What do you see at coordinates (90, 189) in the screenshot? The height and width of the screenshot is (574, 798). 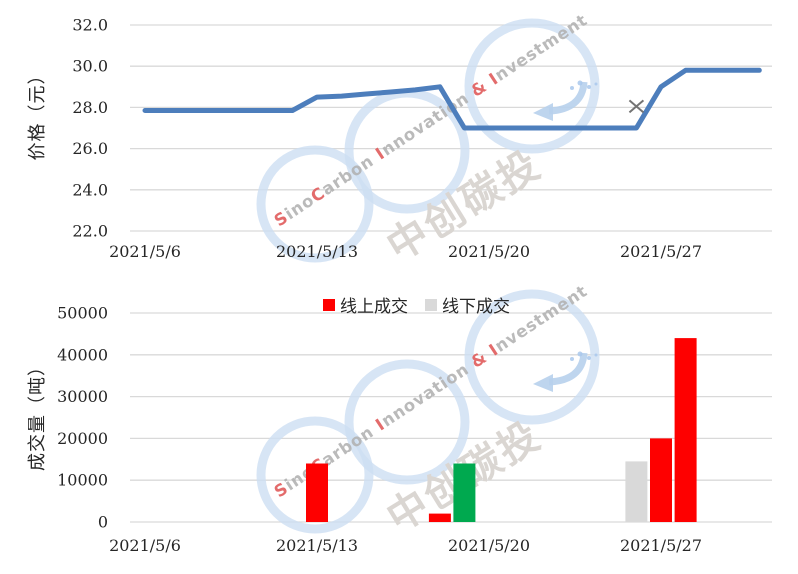 I see `svg-text: 24.0` at bounding box center [90, 189].